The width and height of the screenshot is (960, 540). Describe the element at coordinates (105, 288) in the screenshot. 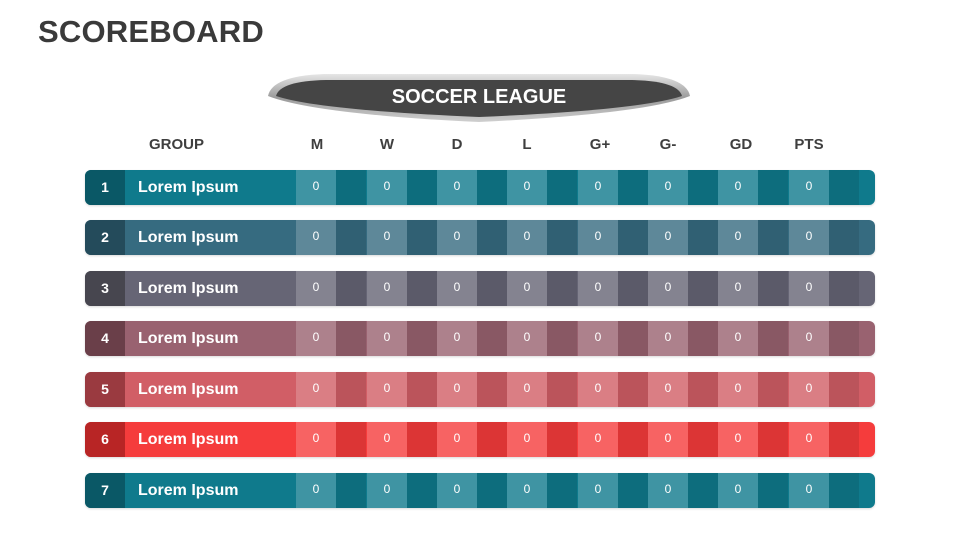

I see `rank-badge: 3` at that location.